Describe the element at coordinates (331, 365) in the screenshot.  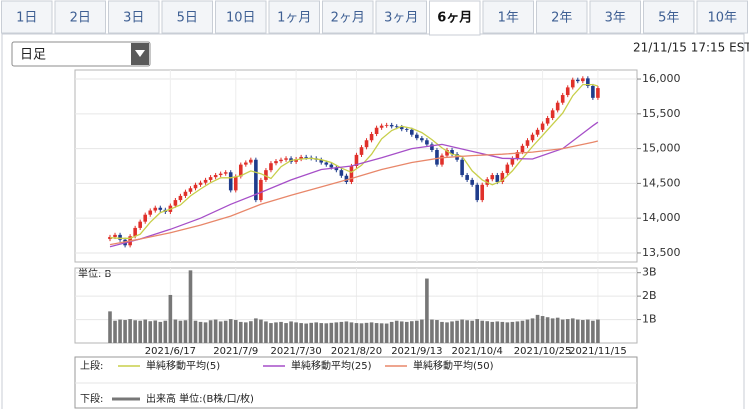
I see `legend-entry: 単純移動平均(25)` at that location.